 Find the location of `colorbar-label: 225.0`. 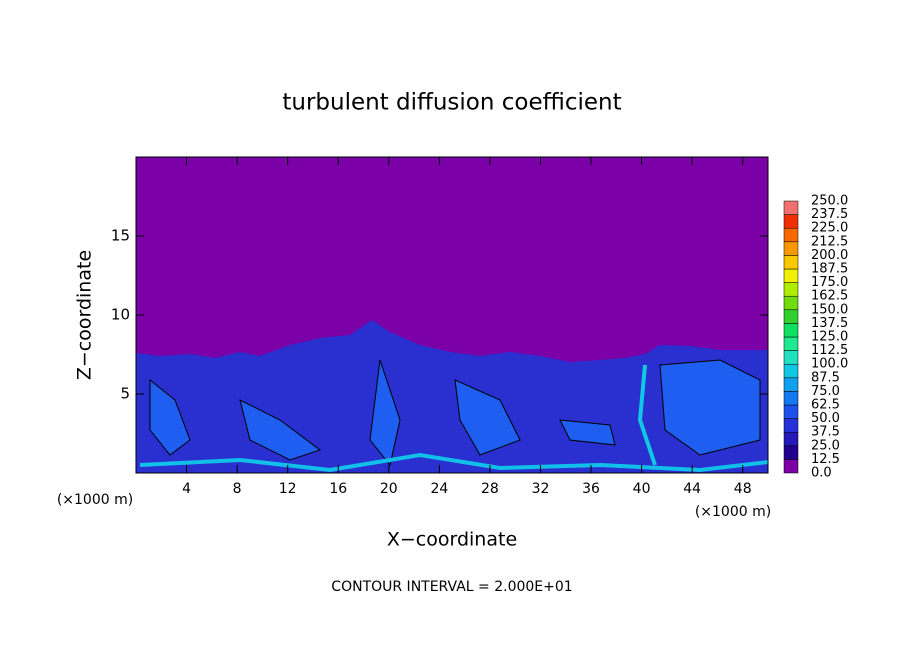

colorbar-label: 225.0 is located at coordinates (829, 228).